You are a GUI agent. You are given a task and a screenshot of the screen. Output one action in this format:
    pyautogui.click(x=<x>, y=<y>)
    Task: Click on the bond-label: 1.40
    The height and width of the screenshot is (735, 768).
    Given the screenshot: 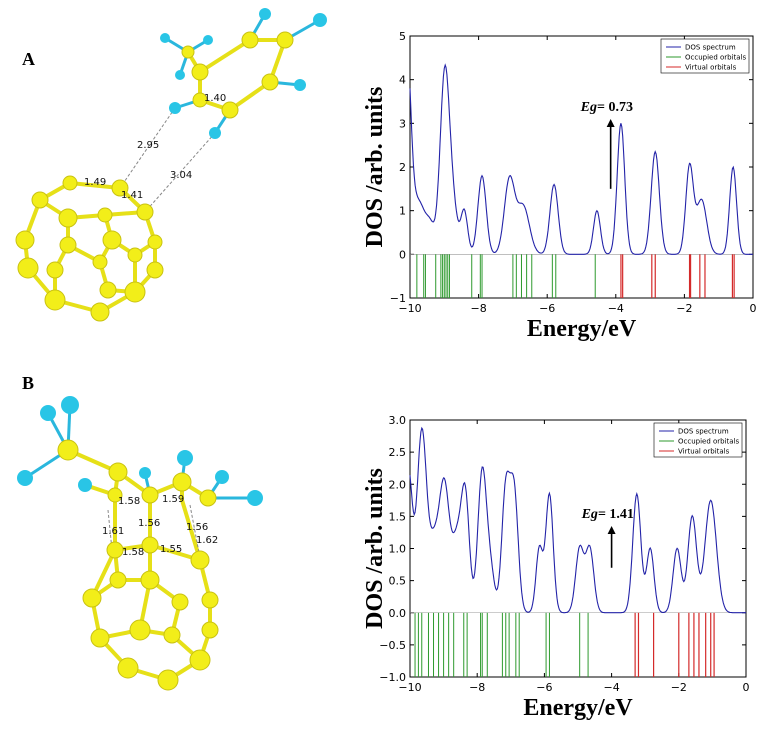 What is the action you would take?
    pyautogui.click(x=215, y=98)
    